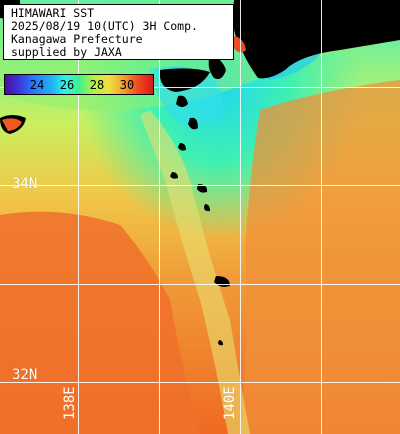 The width and height of the screenshot is (400, 434). Describe the element at coordinates (70, 403) in the screenshot. I see `longitude-label-138e: 138E` at that location.